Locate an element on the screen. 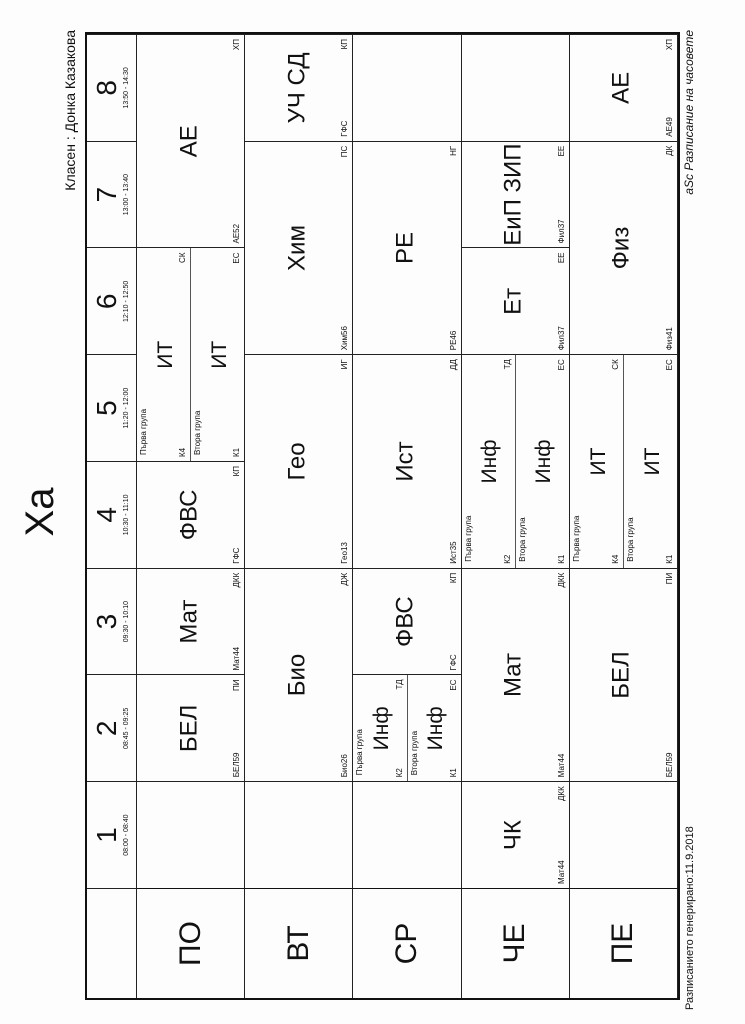 The width and height of the screenshot is (745, 1024). period-header: 8 13:50 - 14:30 is located at coordinates (112, 87).